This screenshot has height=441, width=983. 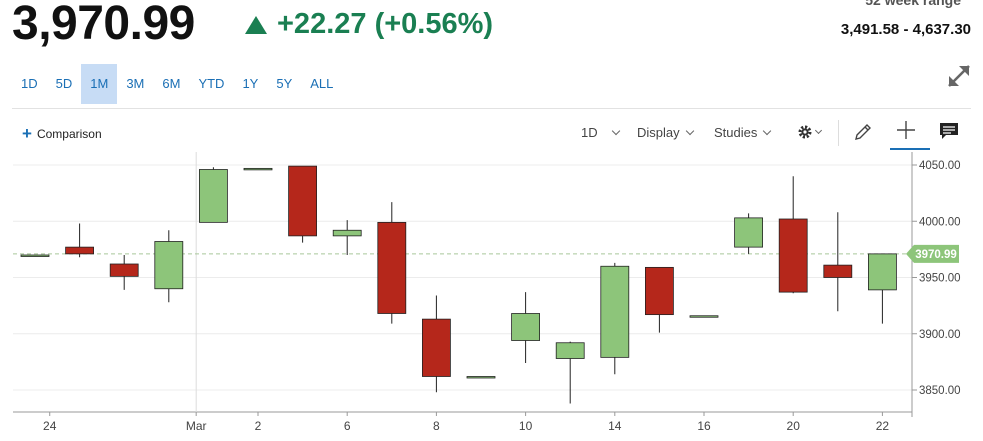 What do you see at coordinates (940, 279) in the screenshot?
I see `y-tick-label: 3950.00` at bounding box center [940, 279].